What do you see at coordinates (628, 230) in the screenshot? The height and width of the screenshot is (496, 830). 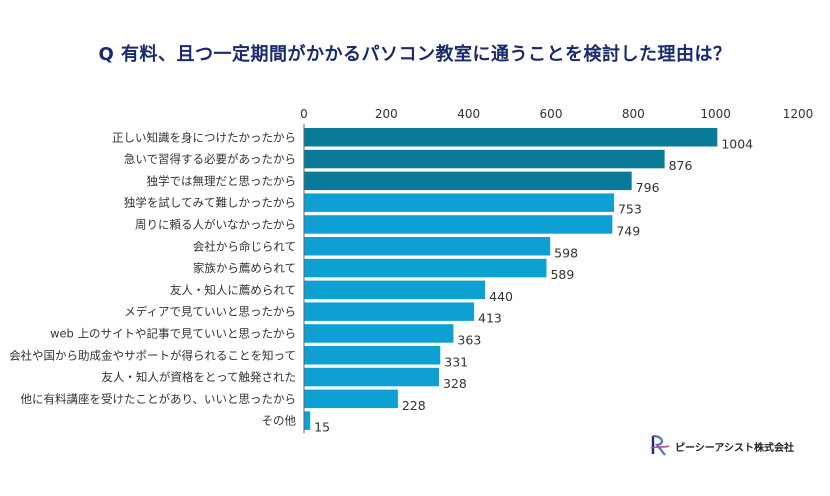 I see `data-label: 749` at bounding box center [628, 230].